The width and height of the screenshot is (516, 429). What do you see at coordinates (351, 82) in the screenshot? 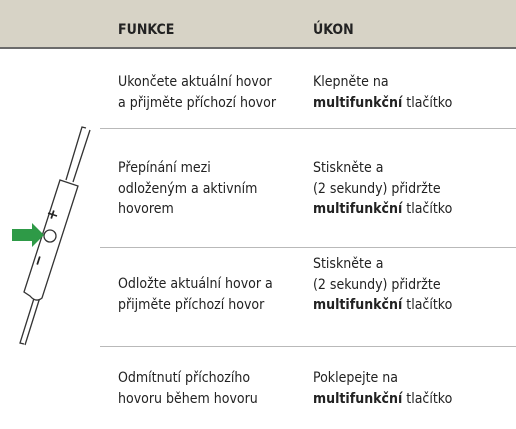
I see `action-line: Klepněte na` at bounding box center [351, 82].